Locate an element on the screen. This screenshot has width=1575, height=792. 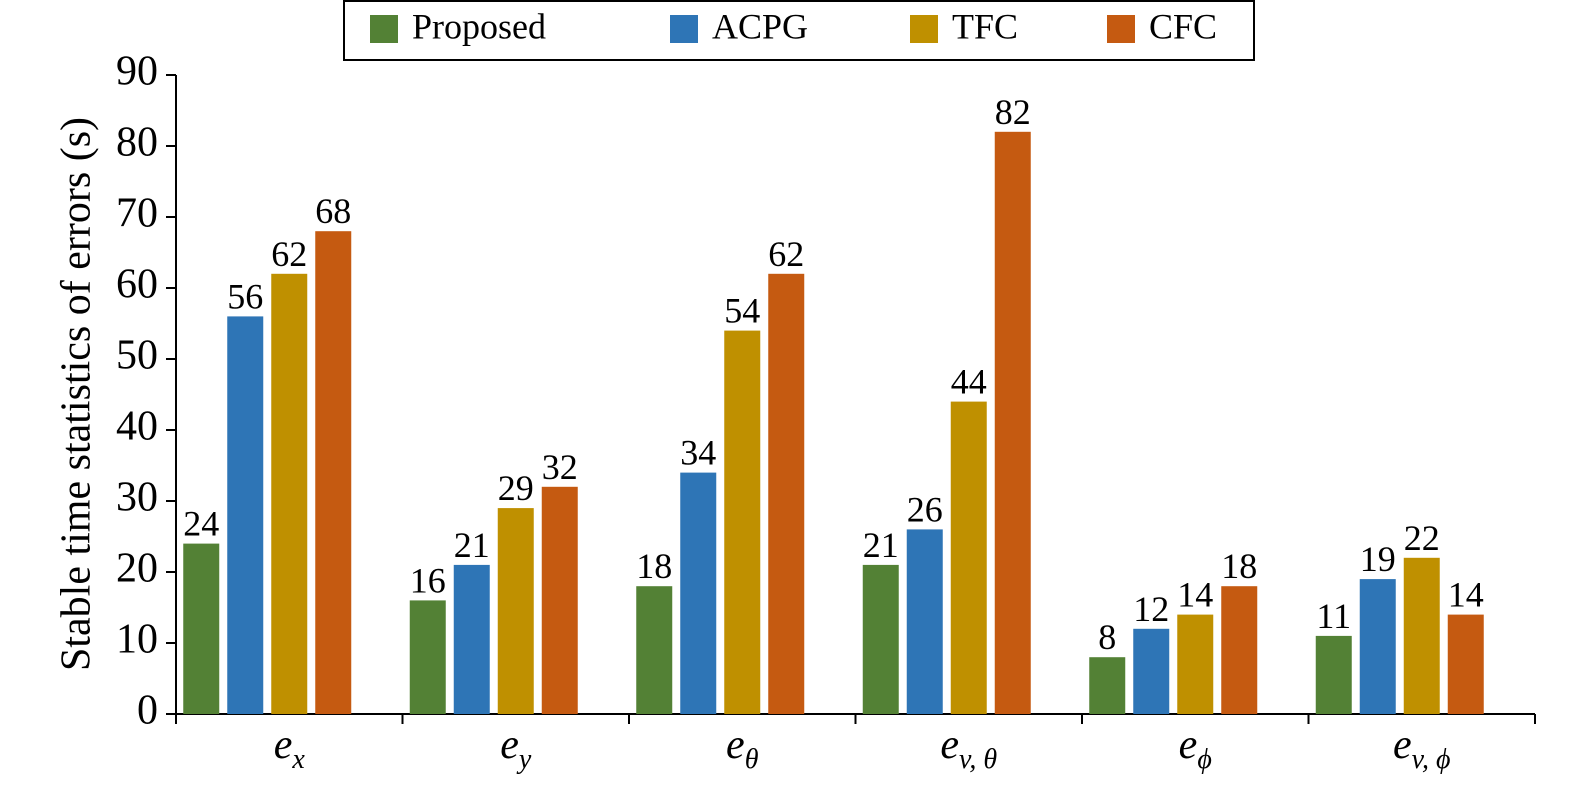
value-label: 8 is located at coordinates (1107, 637).